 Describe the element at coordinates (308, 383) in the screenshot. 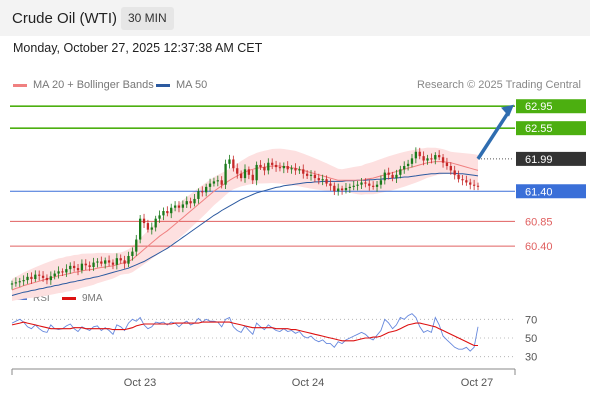

I see `x-tick-oct-24: Oct 24` at that location.